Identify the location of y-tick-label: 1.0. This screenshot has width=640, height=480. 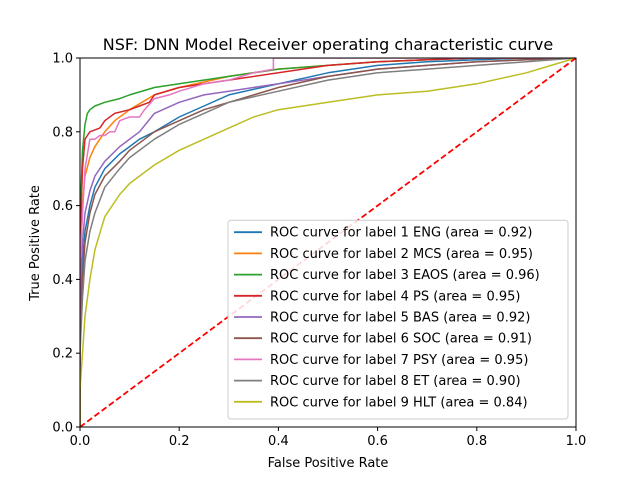
(62, 59).